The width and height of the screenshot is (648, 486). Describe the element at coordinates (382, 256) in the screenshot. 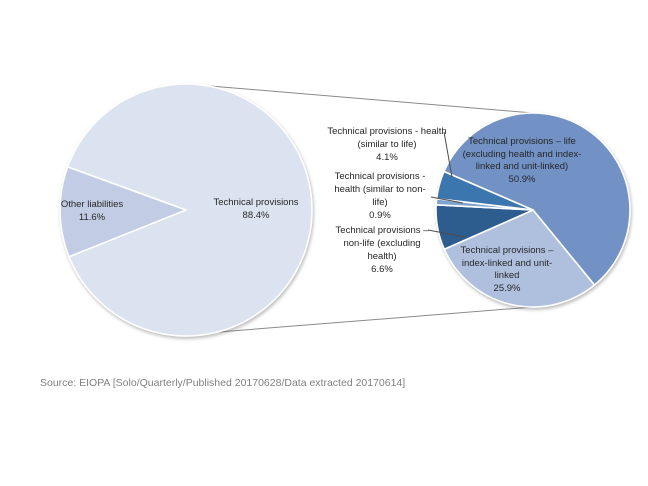

I see `label-line: health)` at that location.